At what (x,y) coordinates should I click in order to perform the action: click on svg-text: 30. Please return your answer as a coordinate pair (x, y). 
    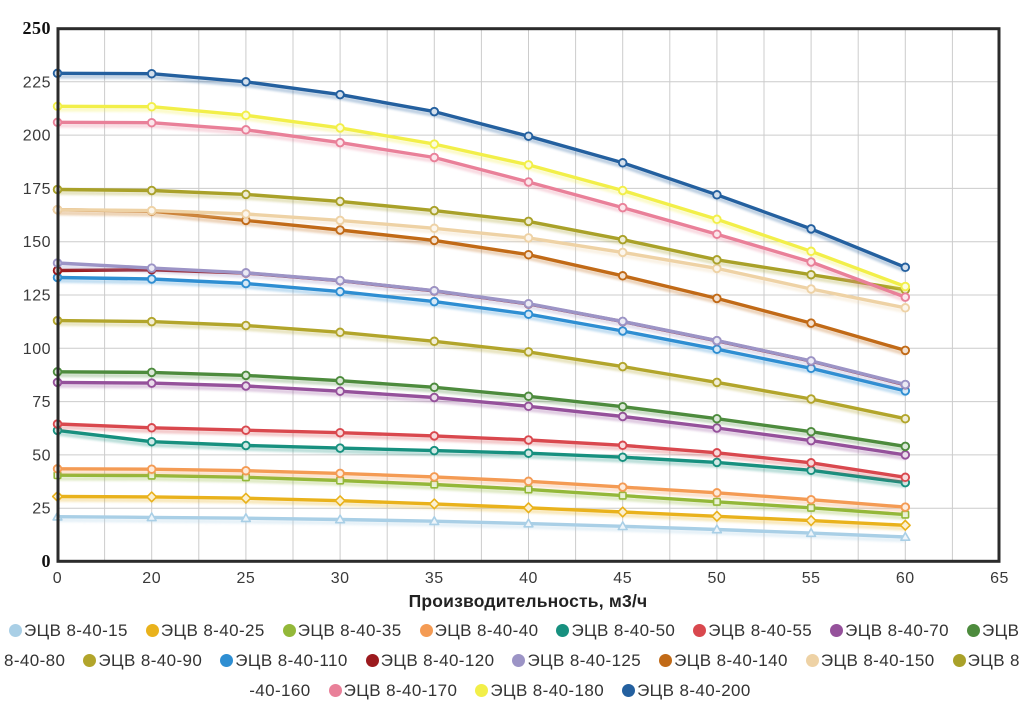
    Looking at the image, I should click on (340, 578).